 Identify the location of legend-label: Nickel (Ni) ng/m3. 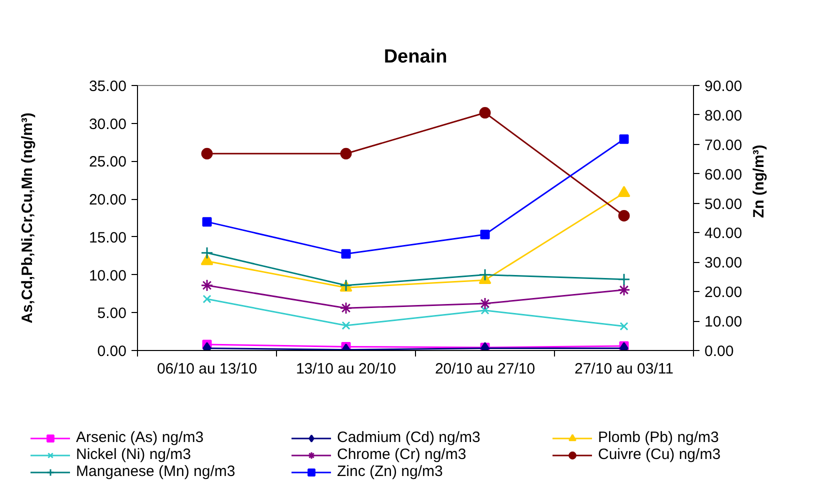
(134, 454).